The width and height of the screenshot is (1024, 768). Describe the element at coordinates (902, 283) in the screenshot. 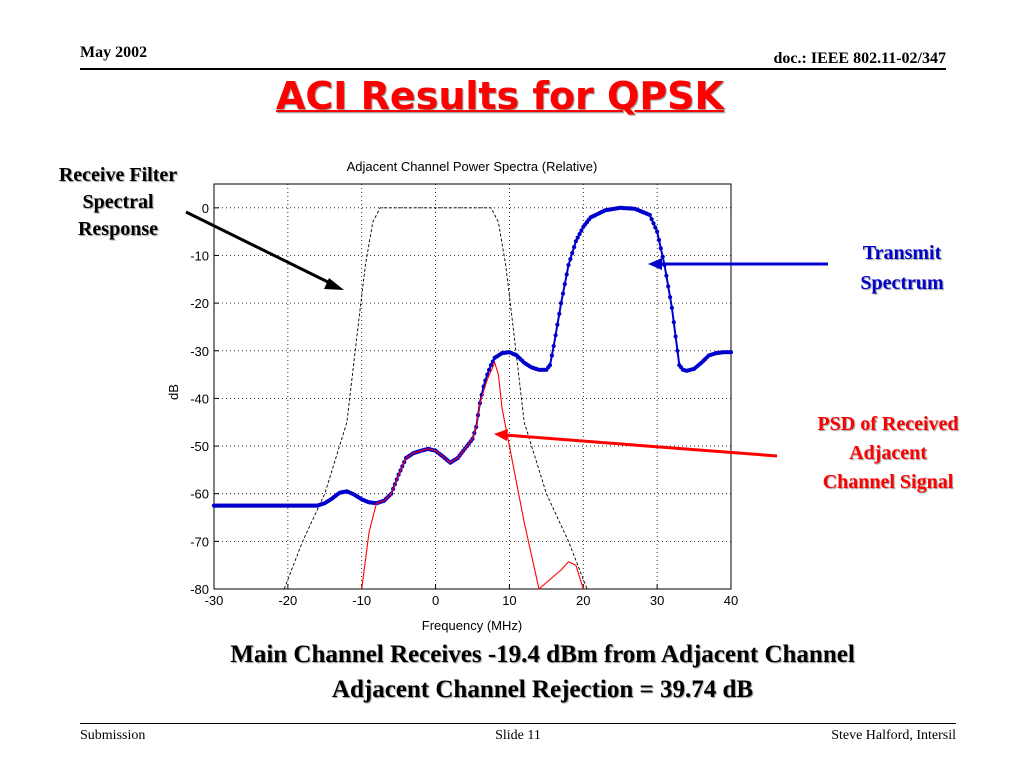

I see `transmit-line-2: Spectrum` at that location.